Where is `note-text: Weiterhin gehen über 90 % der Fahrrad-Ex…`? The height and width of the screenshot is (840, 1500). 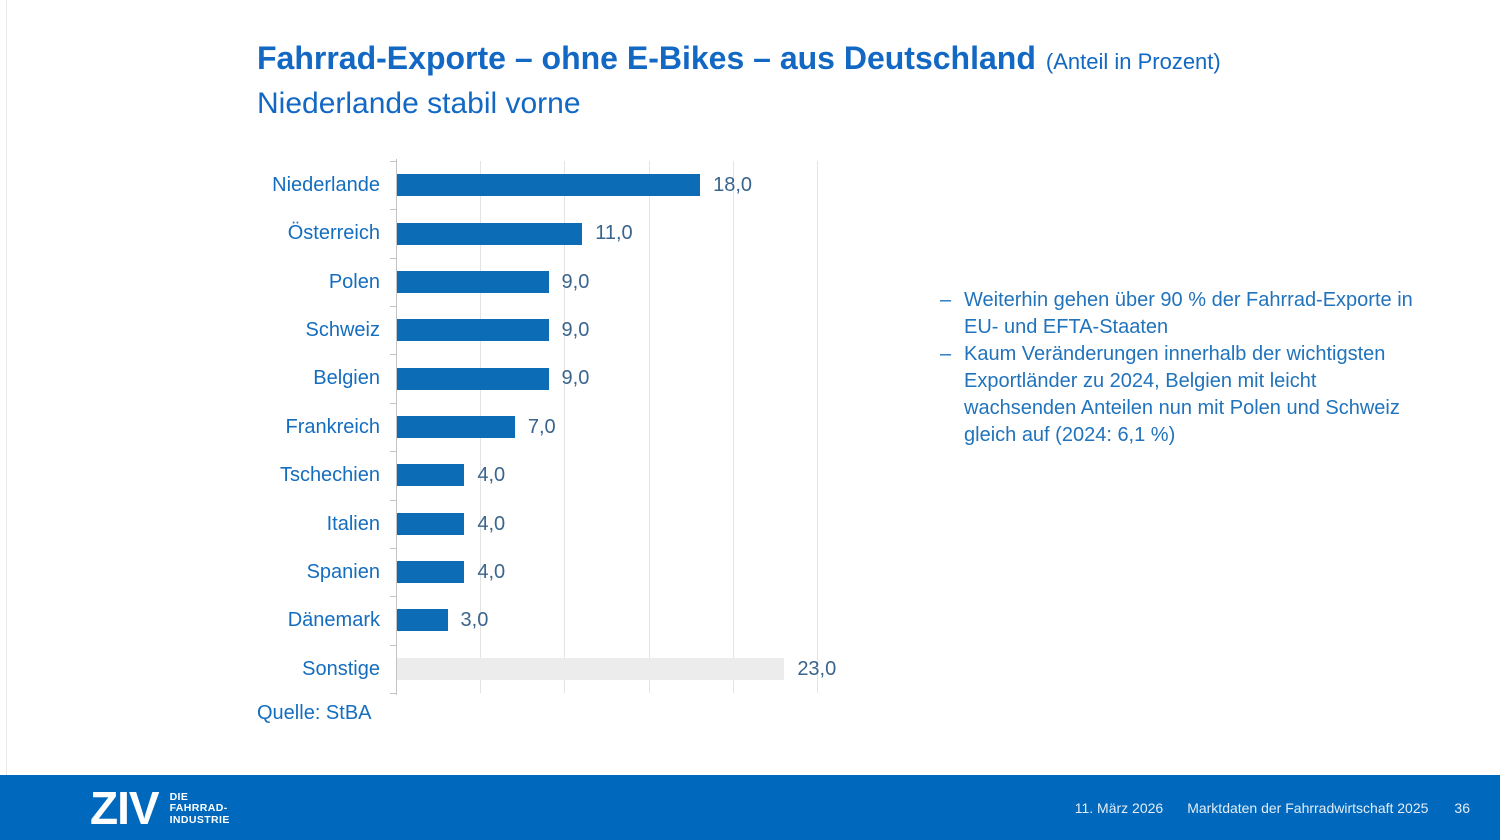
note-text: Weiterhin gehen über 90 % der Fahrrad-Ex… is located at coordinates (1188, 313).